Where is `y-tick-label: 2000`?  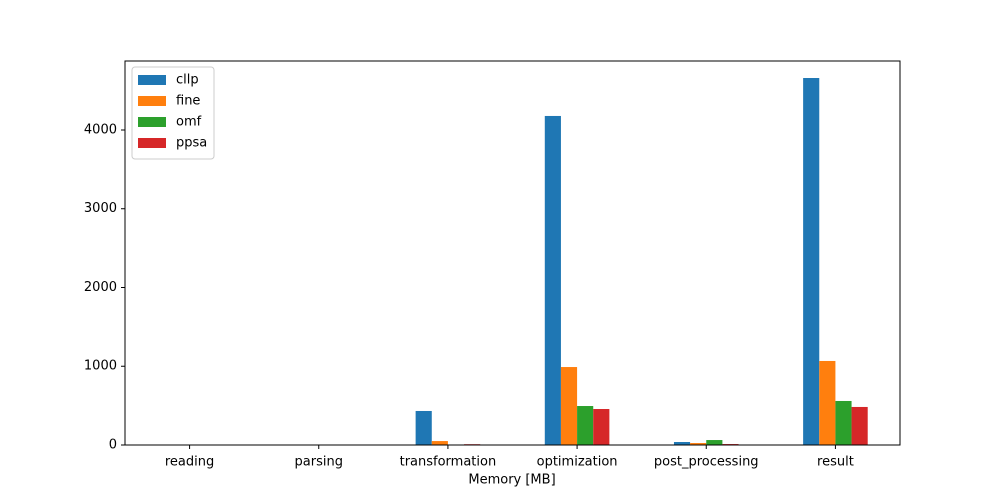 y-tick-label: 2000 is located at coordinates (100, 287).